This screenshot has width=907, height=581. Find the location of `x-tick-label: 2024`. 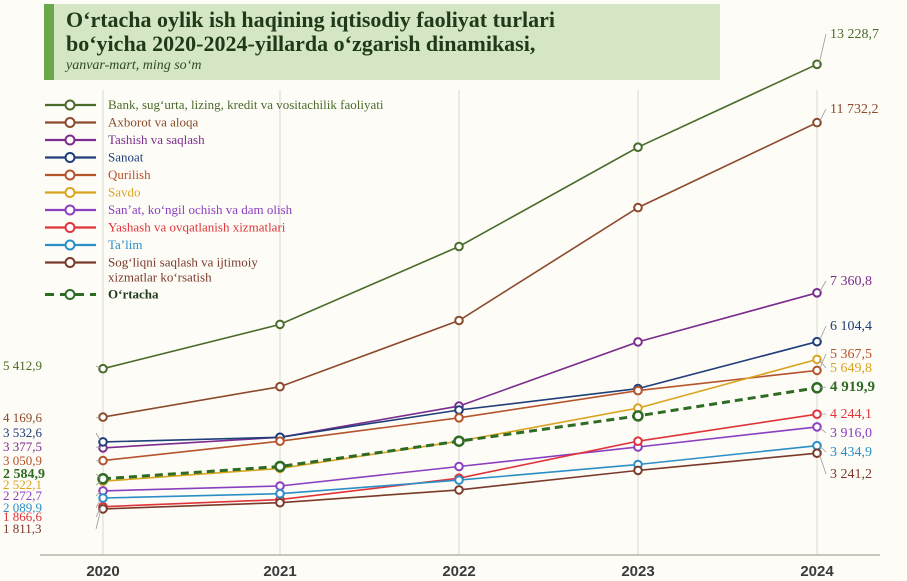

x-tick-label: 2024 is located at coordinates (817, 571).